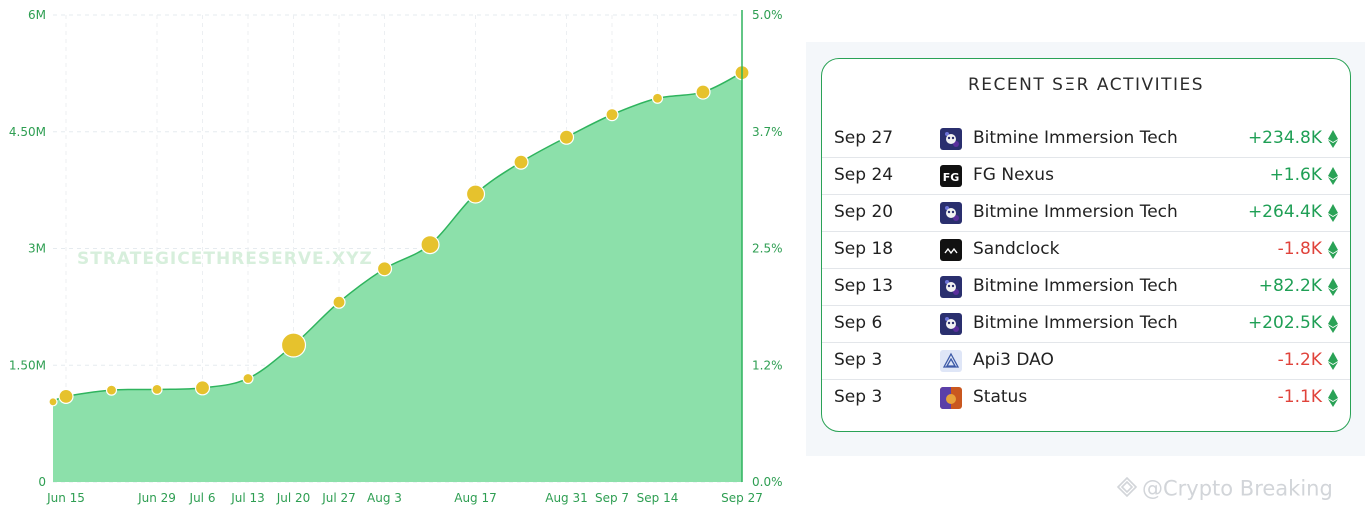  Describe the element at coordinates (767, 132) in the screenshot. I see `y-right-tick-label: 3.7%` at that location.